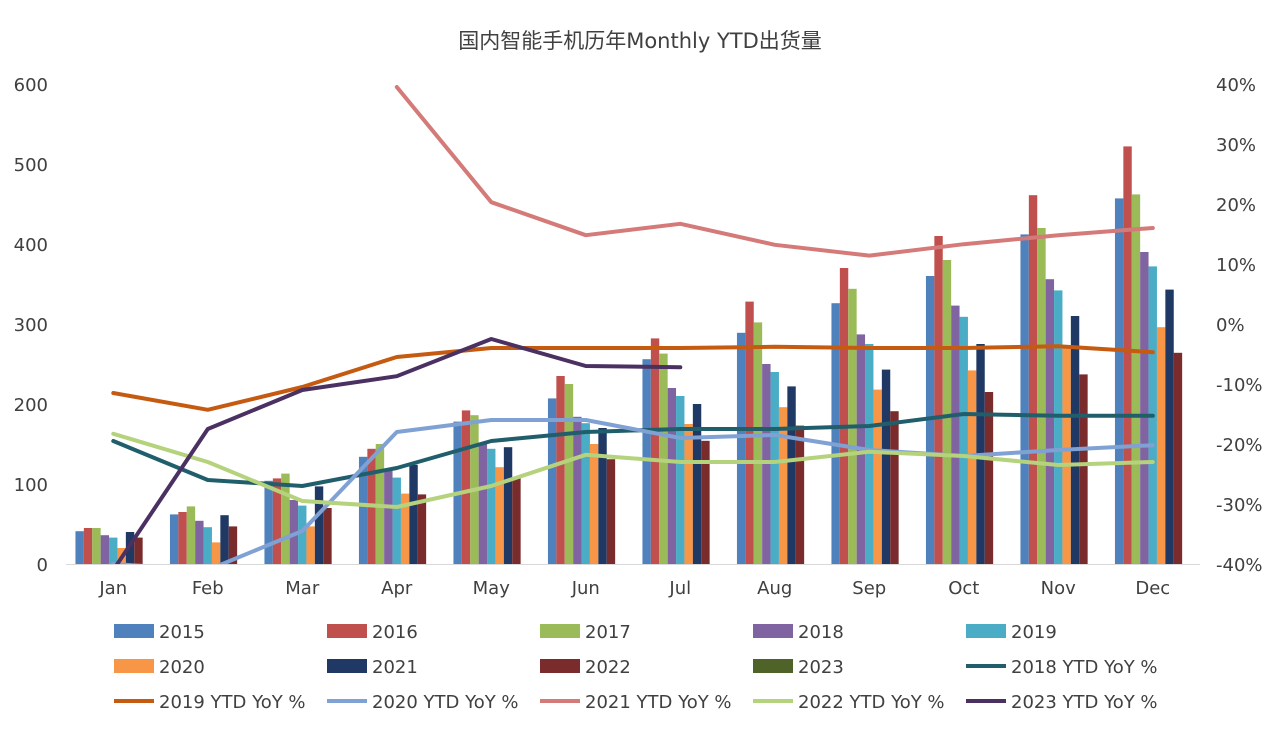 The width and height of the screenshot is (1280, 729). Describe the element at coordinates (395, 667) in the screenshot. I see `legend-label: 2021` at that location.